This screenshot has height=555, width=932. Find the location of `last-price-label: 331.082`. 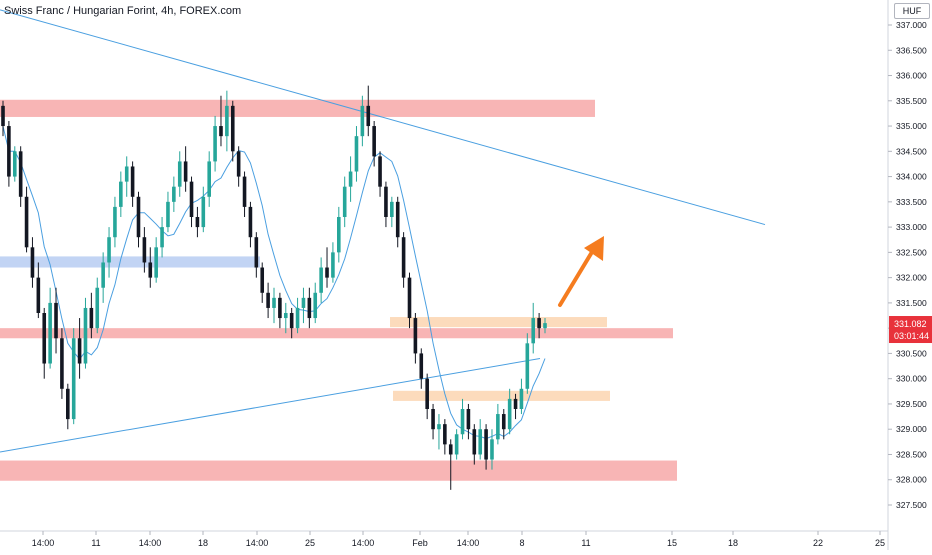

last-price-label: 331.082 is located at coordinates (910, 324).